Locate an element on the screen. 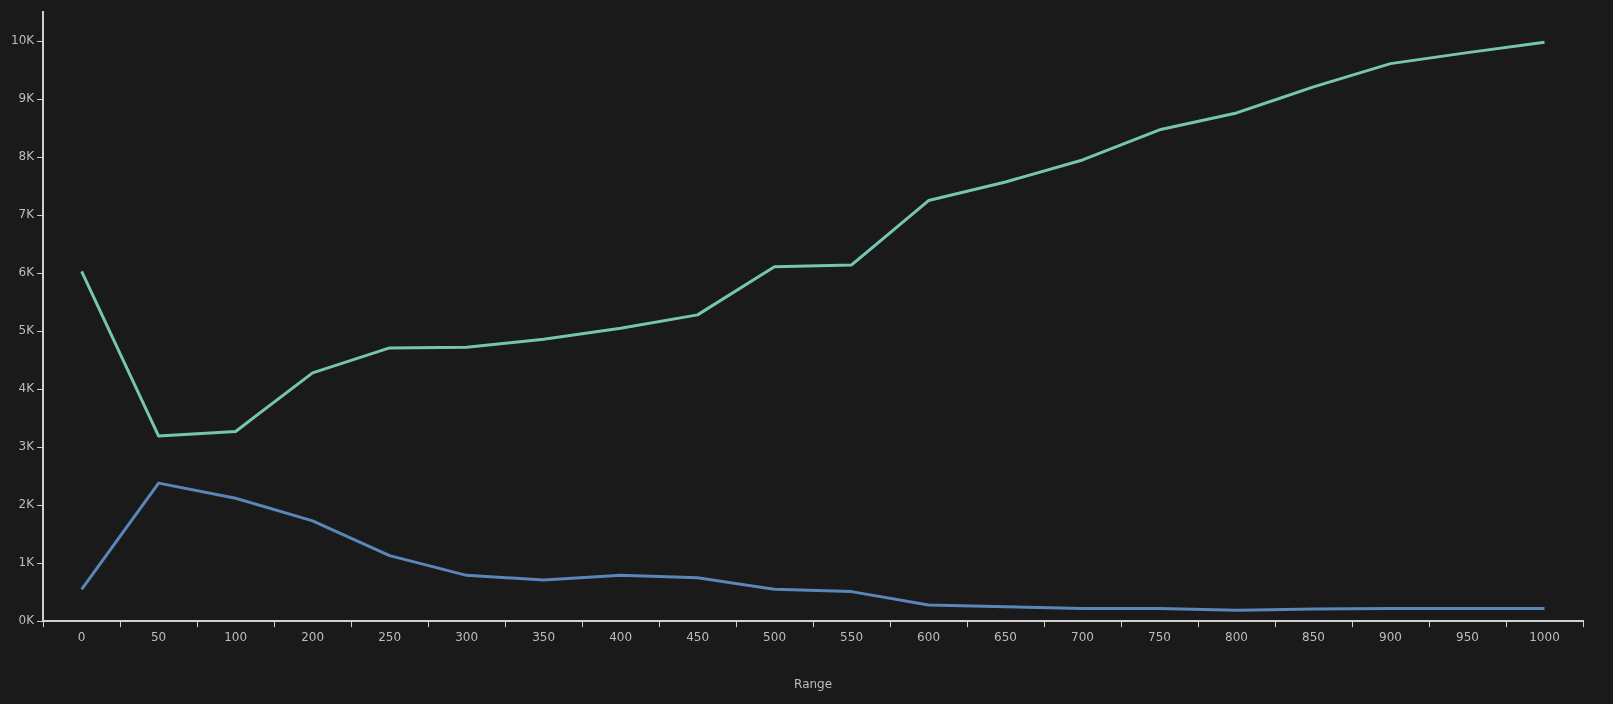  x-tick-label: 950 is located at coordinates (1467, 636).